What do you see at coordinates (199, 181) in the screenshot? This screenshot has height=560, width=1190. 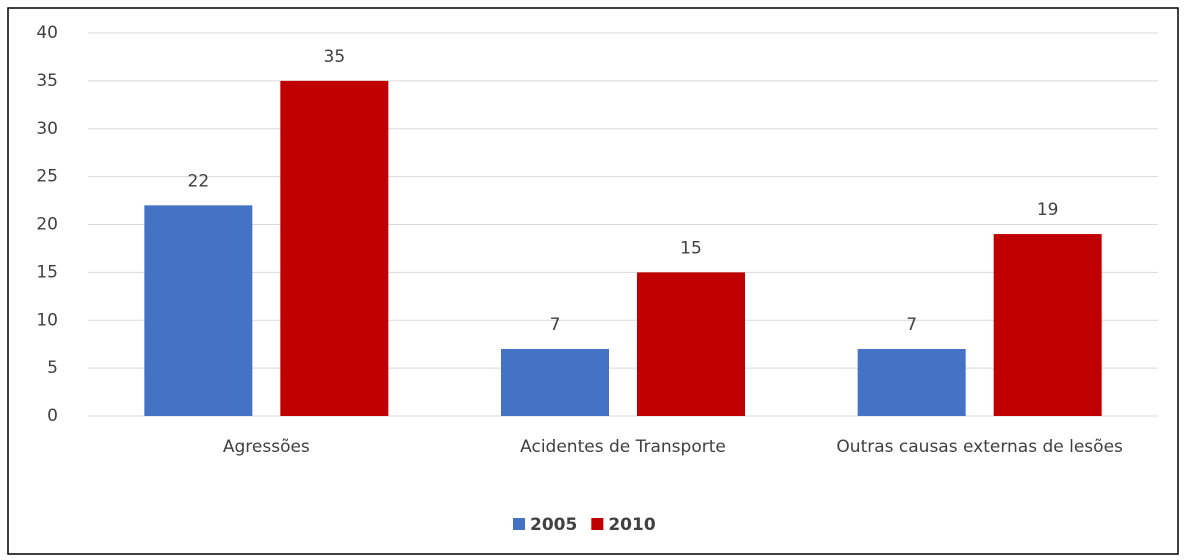 I see `data-label: 22` at bounding box center [199, 181].